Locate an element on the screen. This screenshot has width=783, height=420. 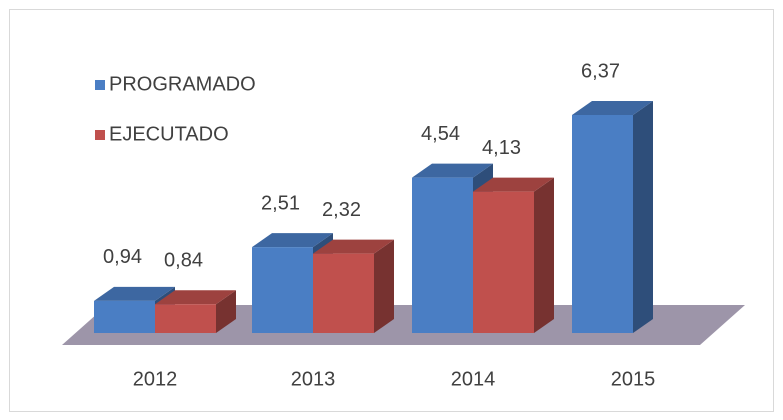
data-label: 0,84 is located at coordinates (183, 261).